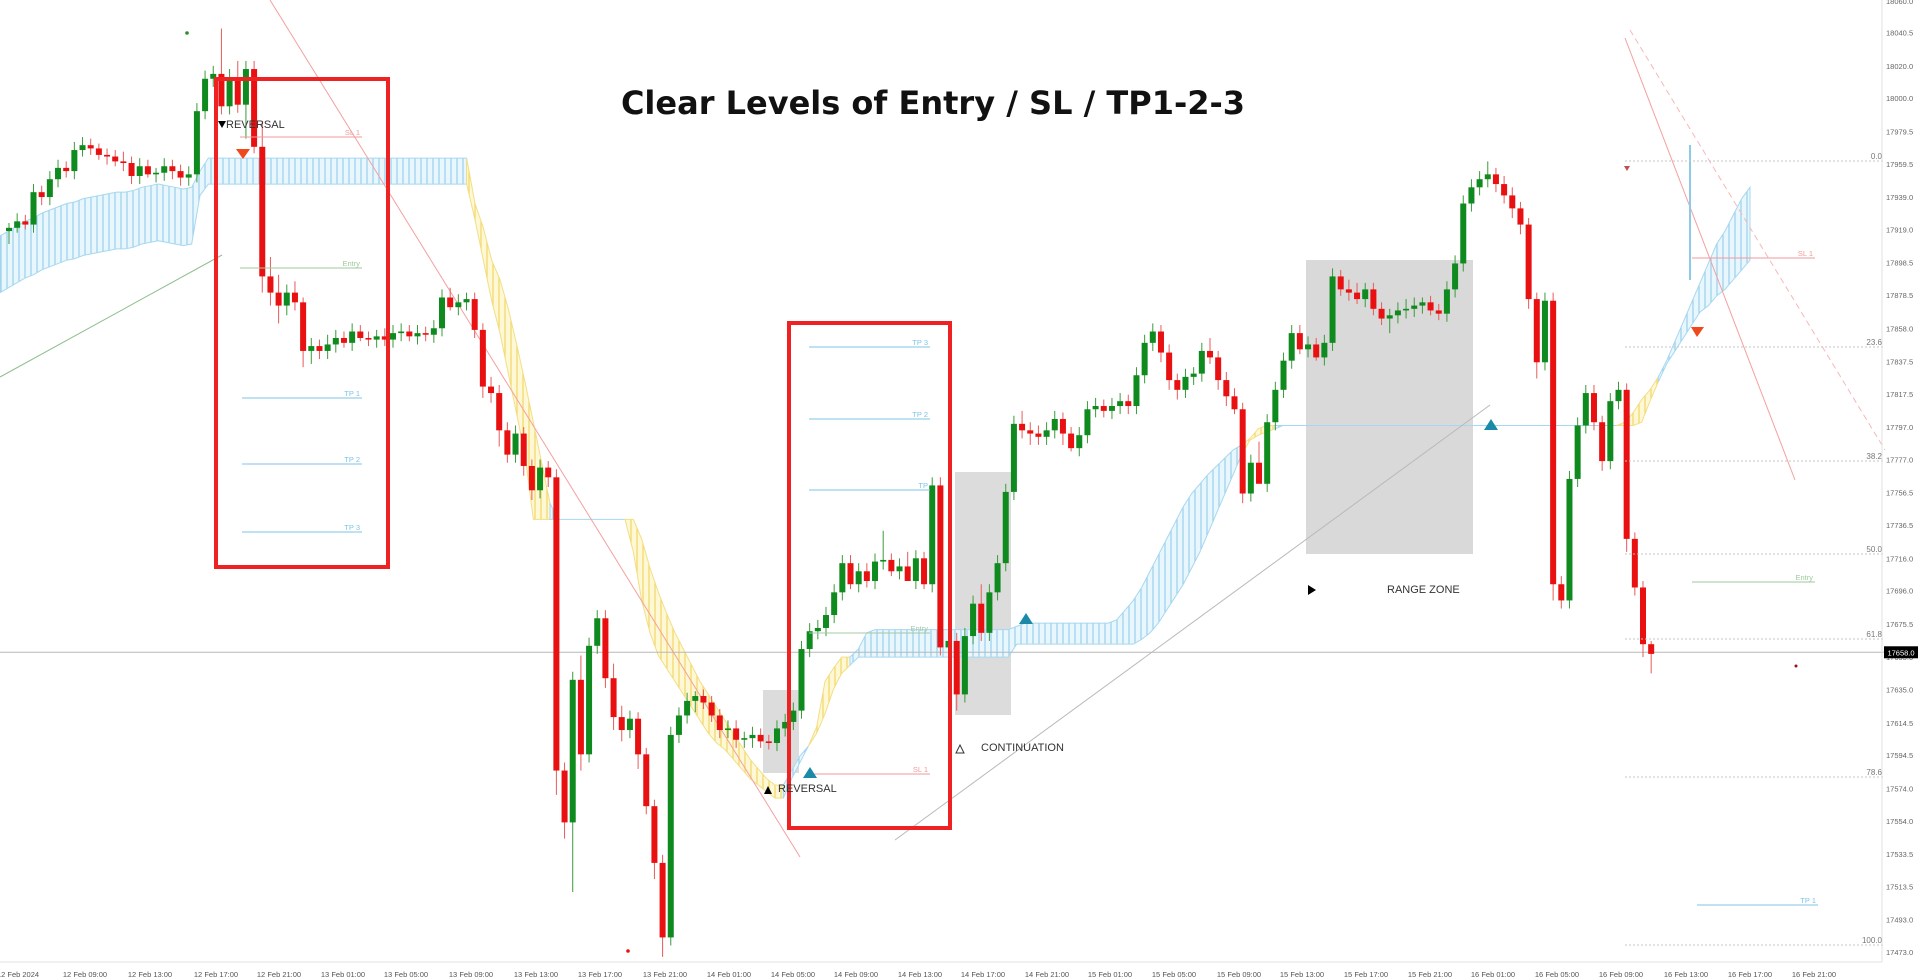 The width and height of the screenshot is (1920, 980). I want to click on y-tick-label: 17635.0, so click(1899, 690).